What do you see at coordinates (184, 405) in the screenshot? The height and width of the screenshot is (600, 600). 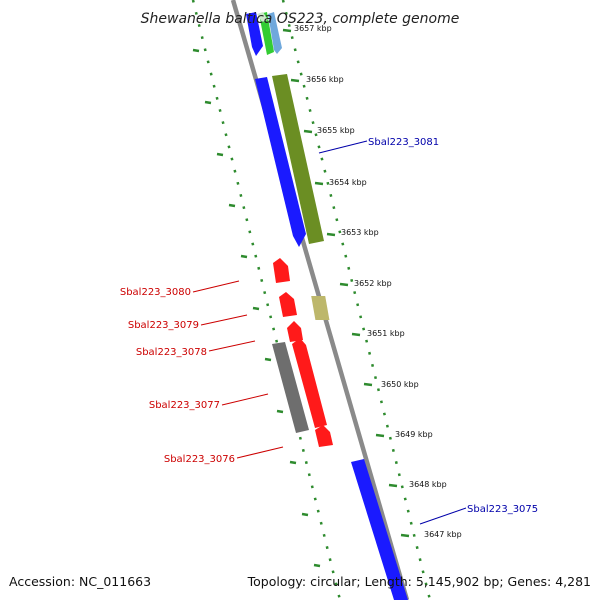 I see `gene-label-sbal223-3077: Sbal223_3077` at bounding box center [184, 405].